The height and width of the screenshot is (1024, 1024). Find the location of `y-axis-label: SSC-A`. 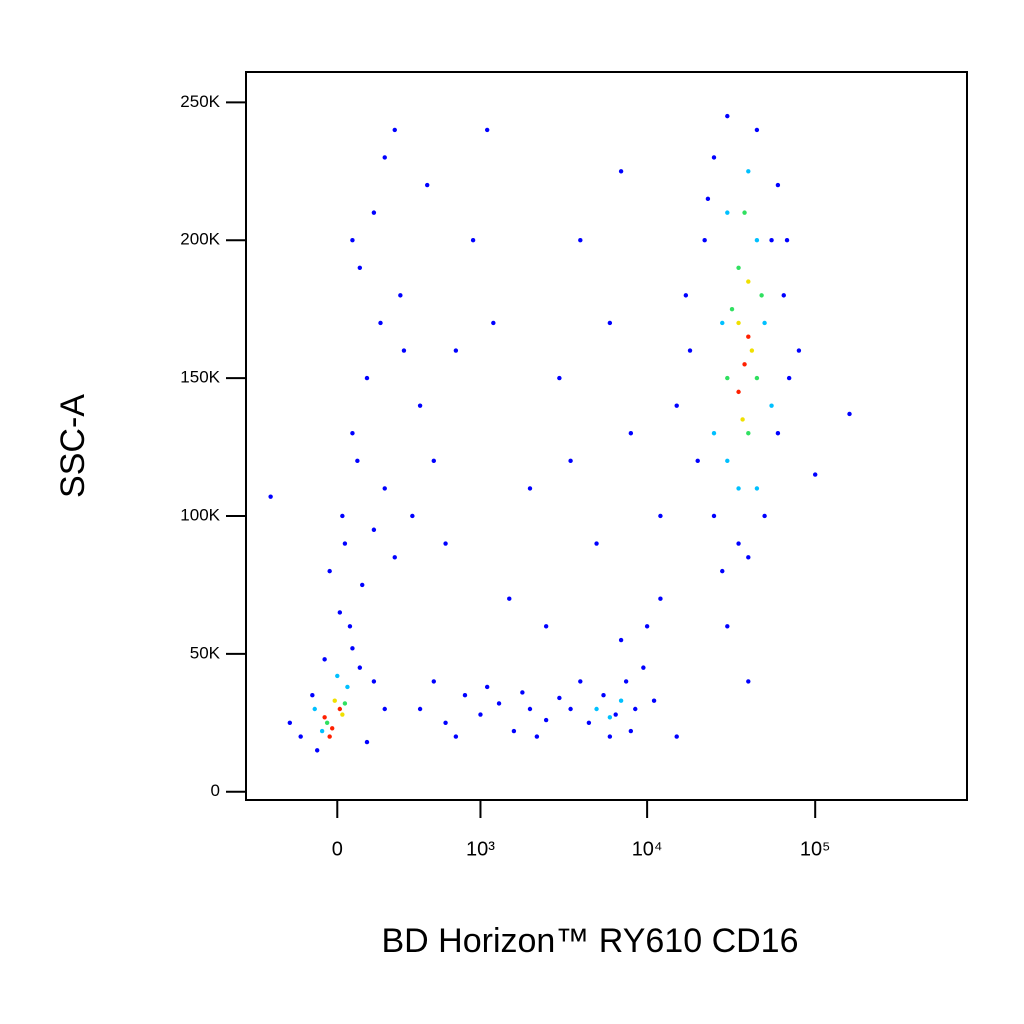

y-axis-label: SSC-A is located at coordinates (73, 446).